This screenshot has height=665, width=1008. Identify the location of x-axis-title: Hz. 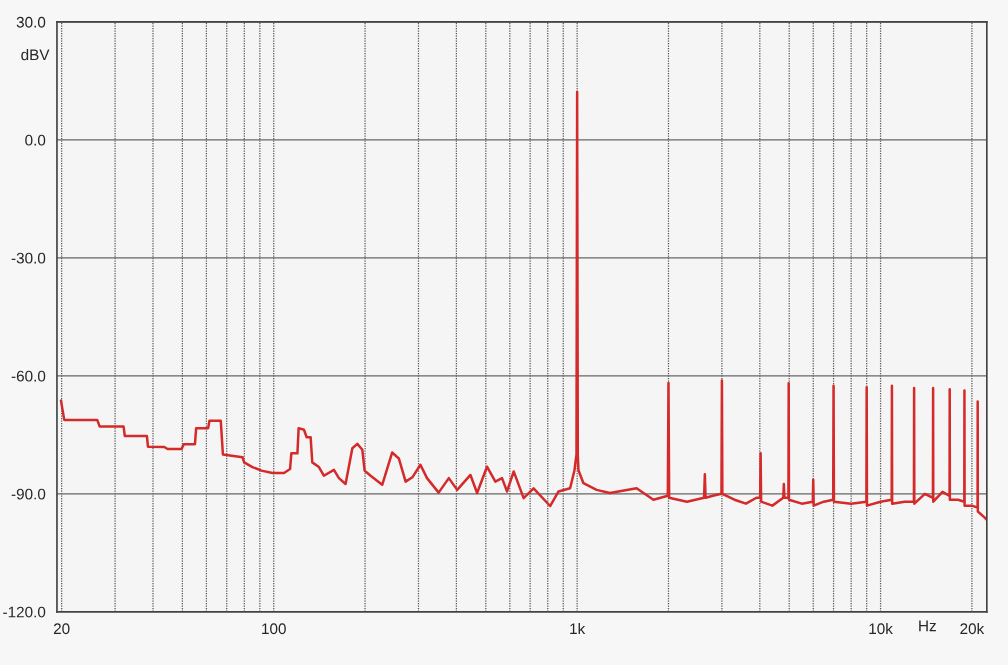
(927, 626).